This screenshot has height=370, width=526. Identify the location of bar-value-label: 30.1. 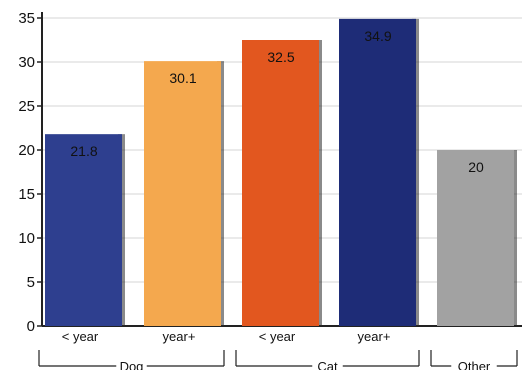
(182, 78).